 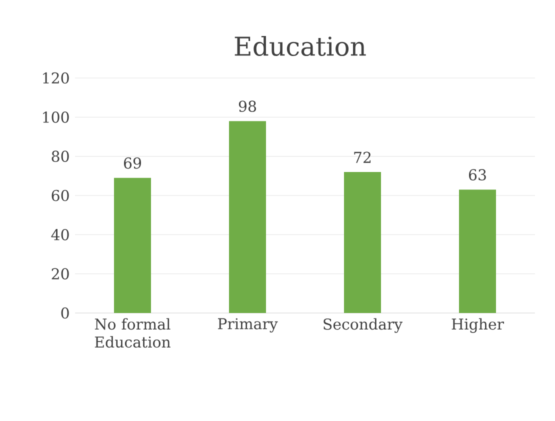 I want to click on y-tick-label: 60, so click(x=60, y=196).